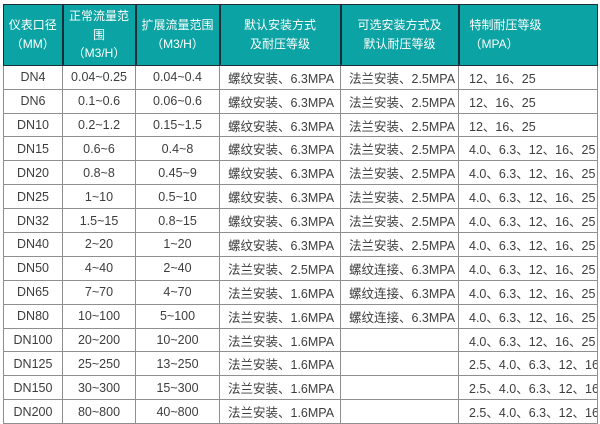 This screenshot has height=424, width=600. Describe the element at coordinates (177, 292) in the screenshot. I see `cell-extended-flow: 4~70` at that location.